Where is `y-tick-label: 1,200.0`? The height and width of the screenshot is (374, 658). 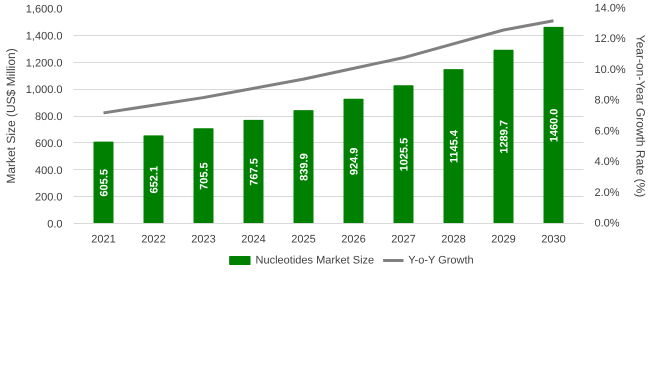
y-tick-label: 1,200.0 is located at coordinates (44, 63).